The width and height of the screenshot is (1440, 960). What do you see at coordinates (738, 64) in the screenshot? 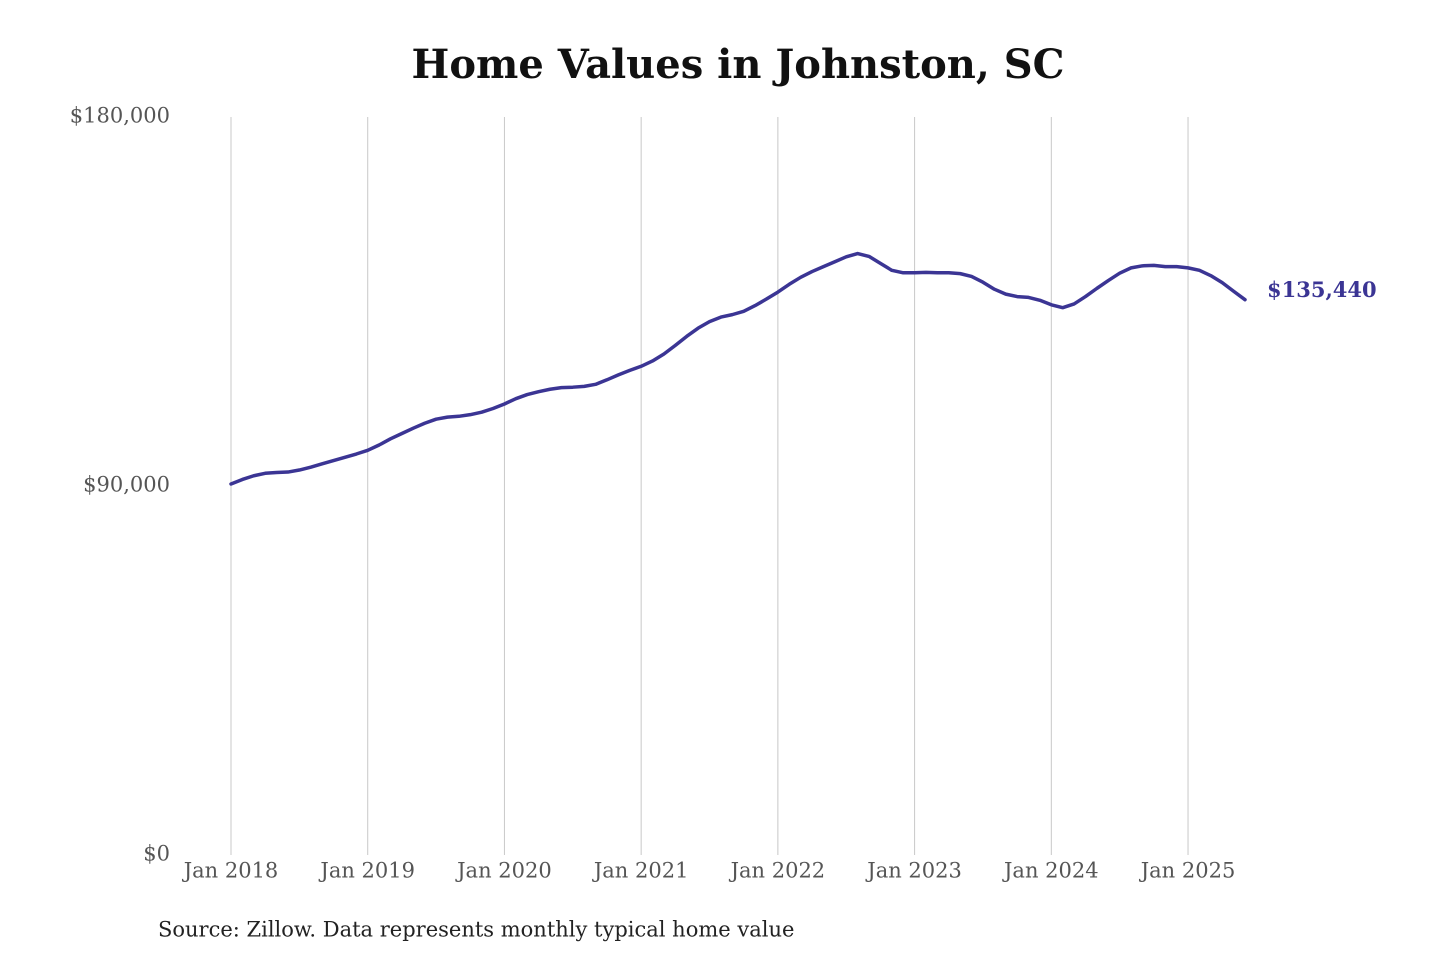
I see `chart-title: Home Values in Johnston, SC` at bounding box center [738, 64].